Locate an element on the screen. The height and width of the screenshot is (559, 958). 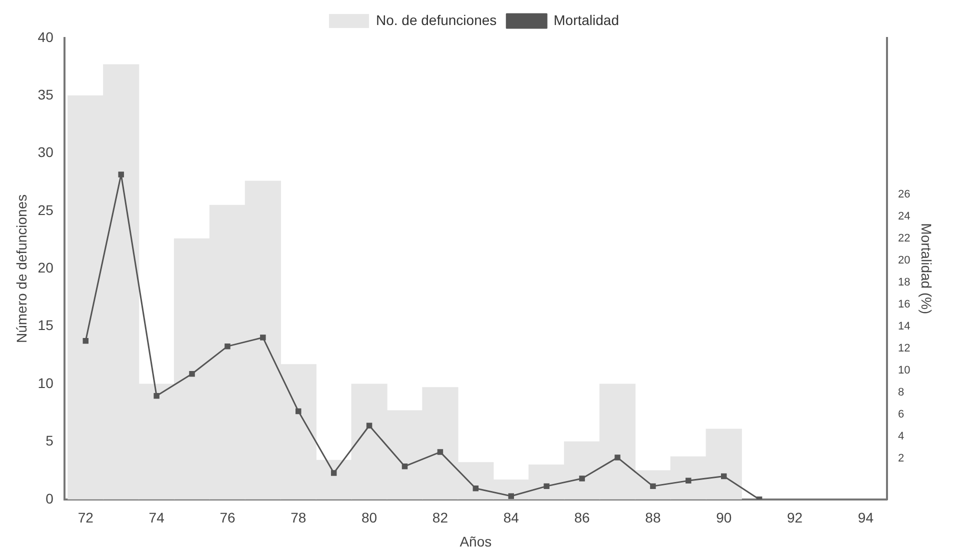
x-tick-label: 72 is located at coordinates (86, 518).